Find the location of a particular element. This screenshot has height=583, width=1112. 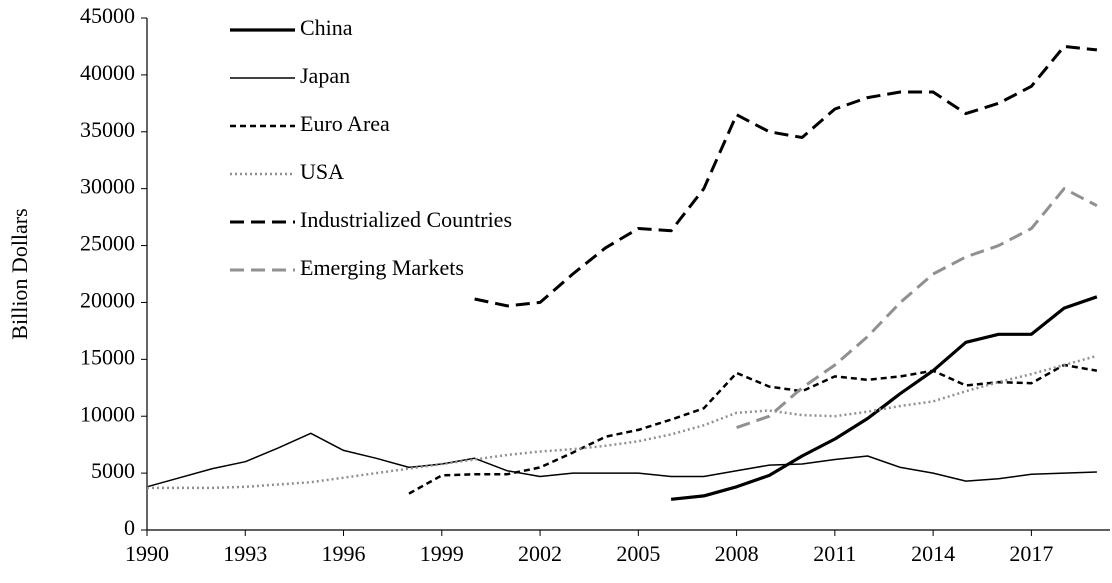

y-tick-label: 45000 is located at coordinates (107, 15).